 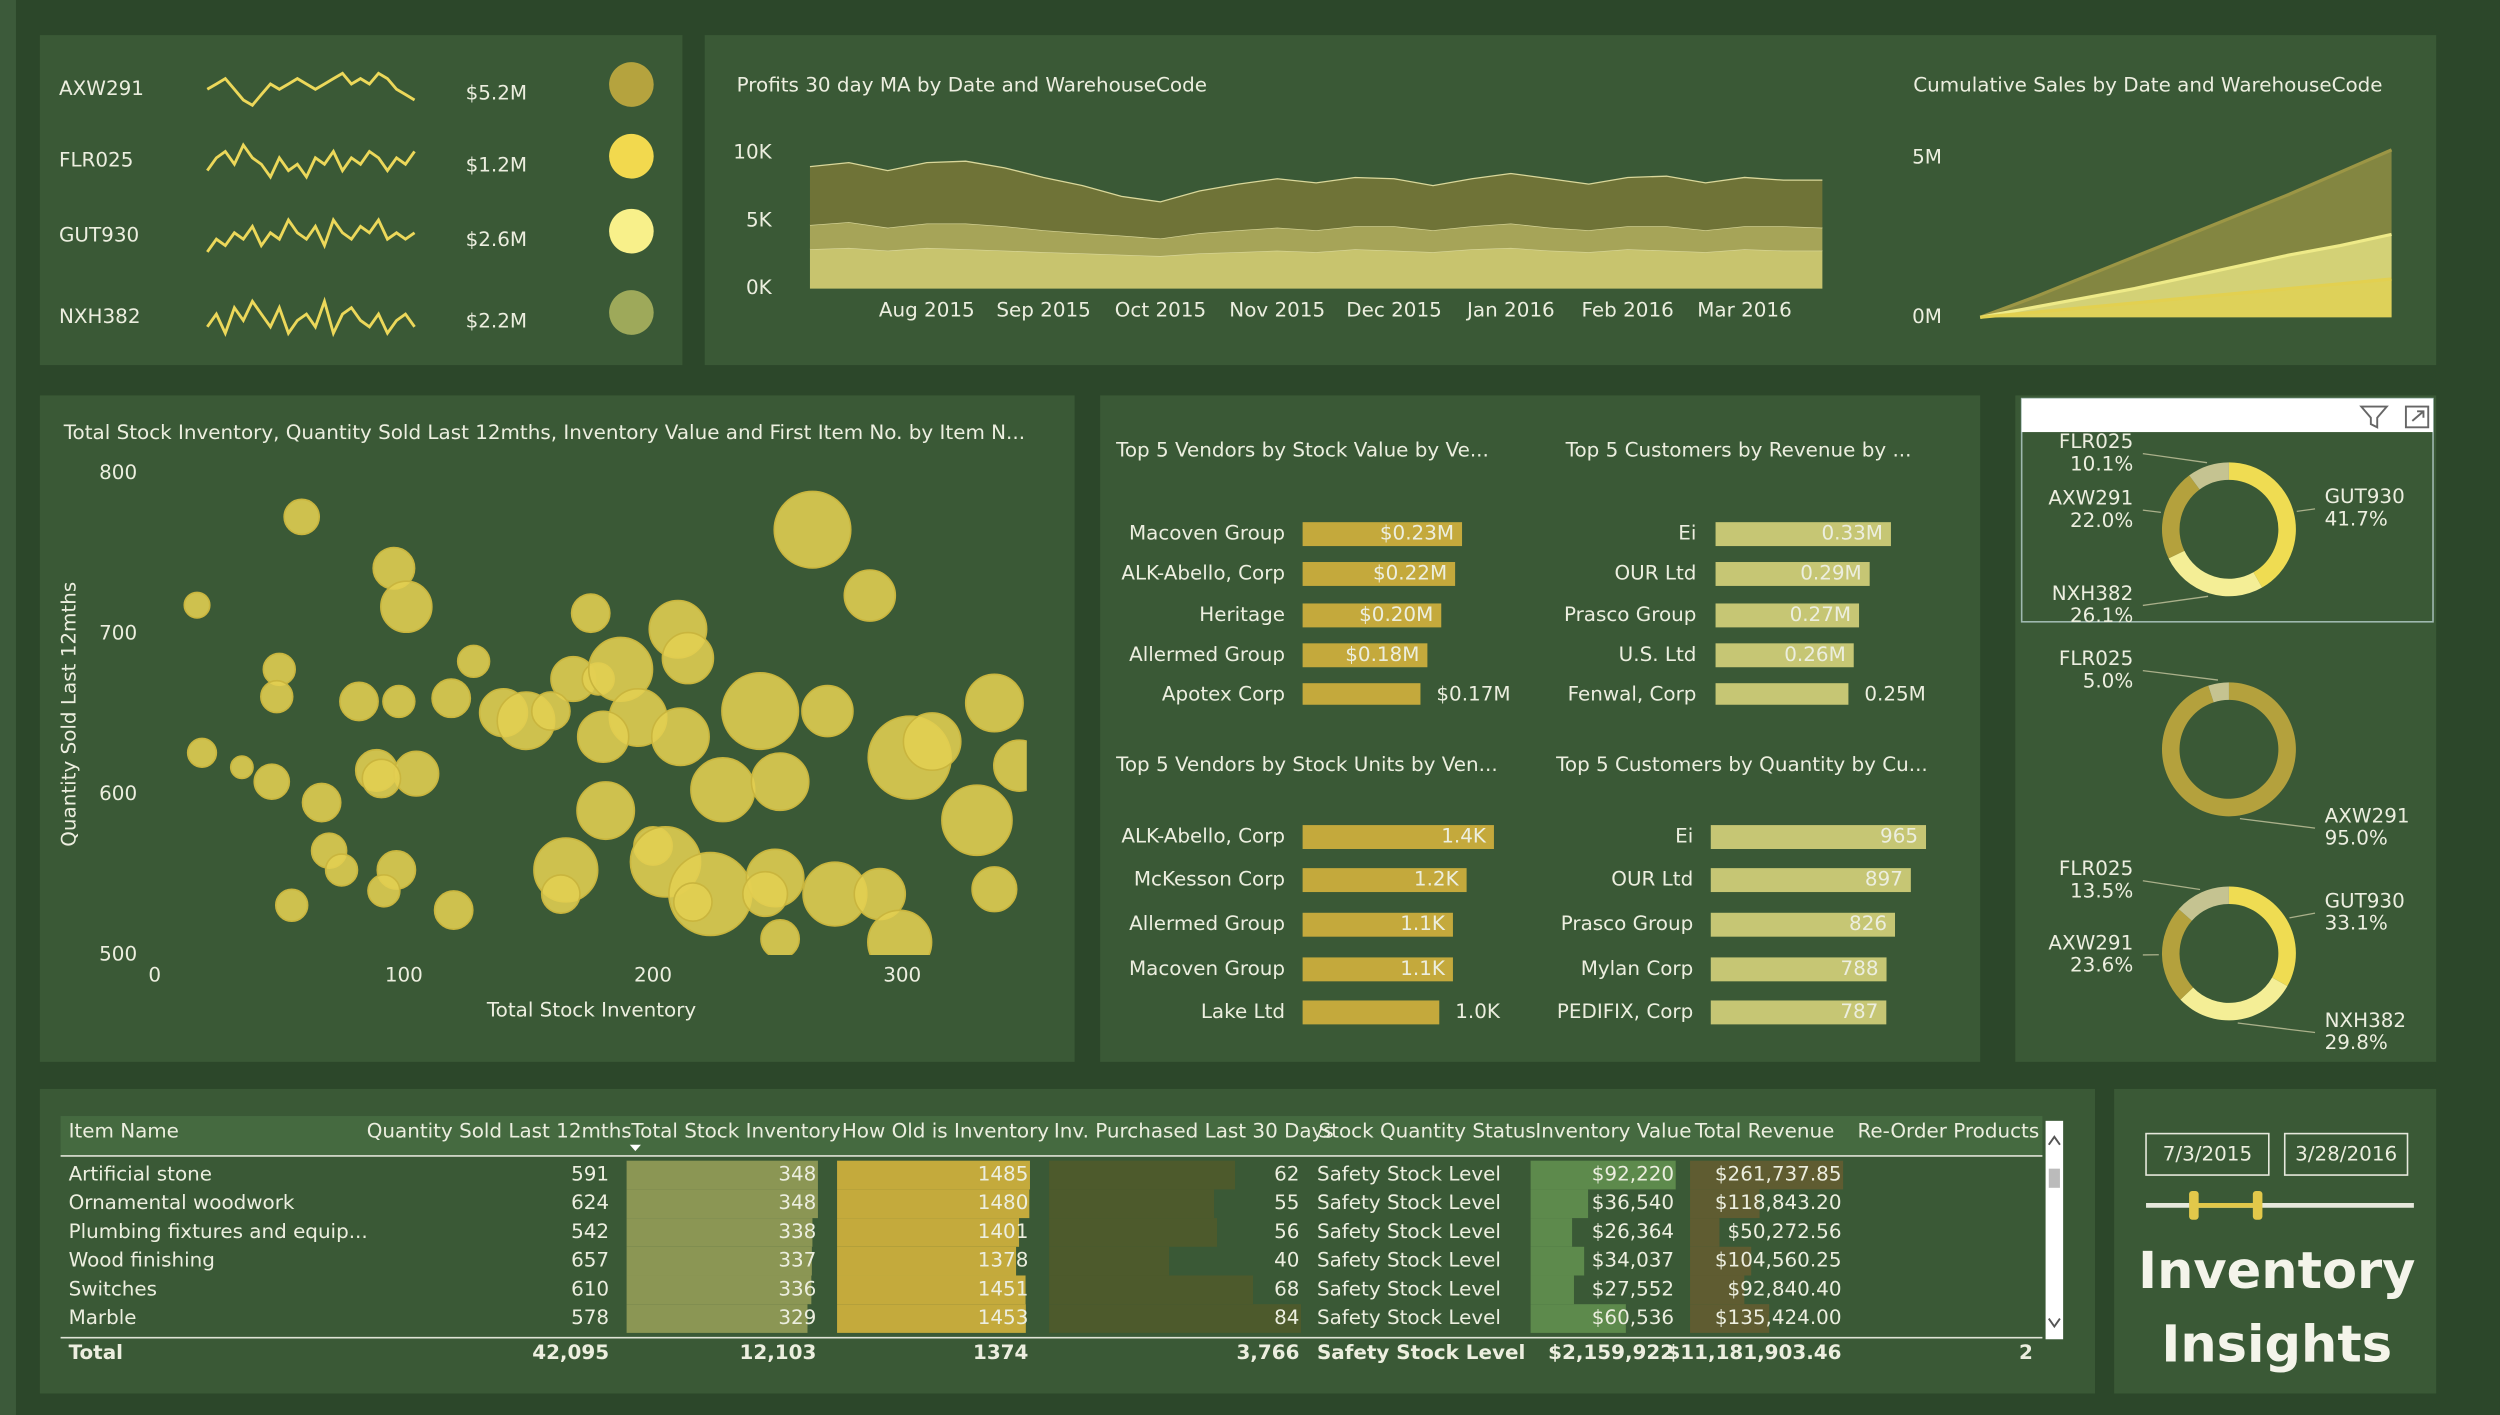 What do you see at coordinates (2366, 1020) in the screenshot?
I see `slice-label: NXH382` at bounding box center [2366, 1020].